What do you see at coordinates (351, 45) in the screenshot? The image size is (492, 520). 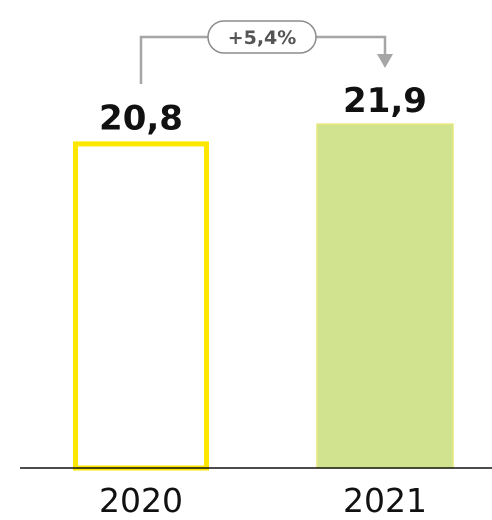 I see `connector-line-right` at bounding box center [351, 45].